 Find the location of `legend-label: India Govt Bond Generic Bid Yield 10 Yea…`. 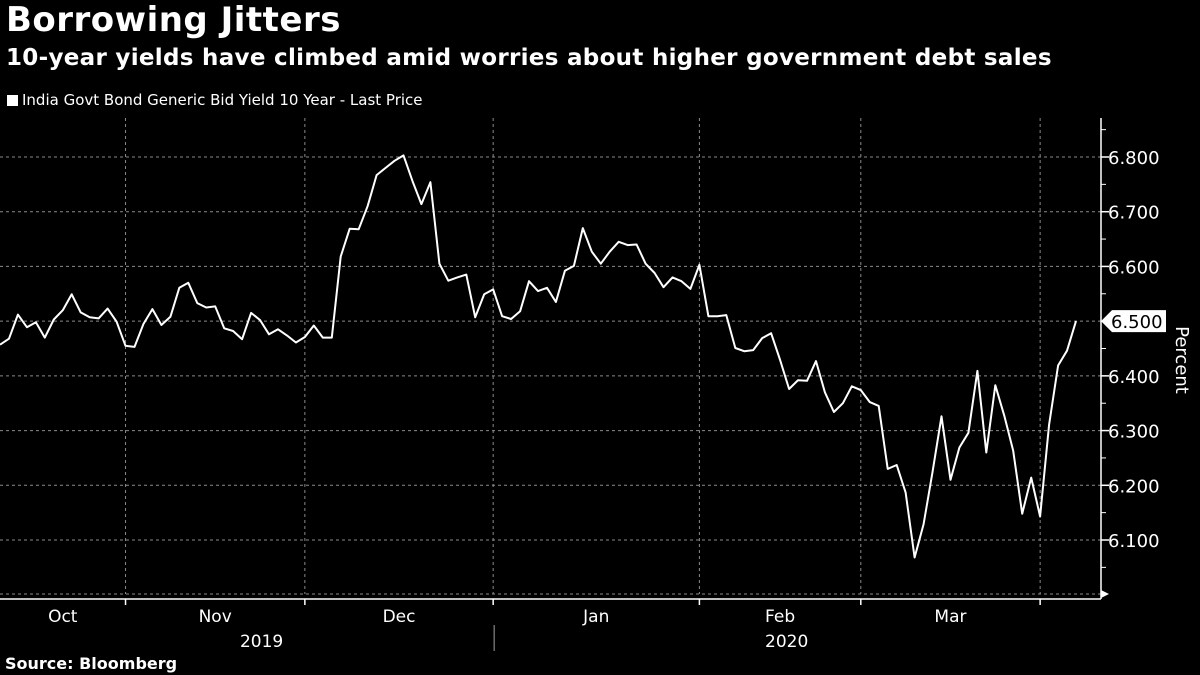

legend-label: India Govt Bond Generic Bid Yield 10 Yea… is located at coordinates (222, 100).